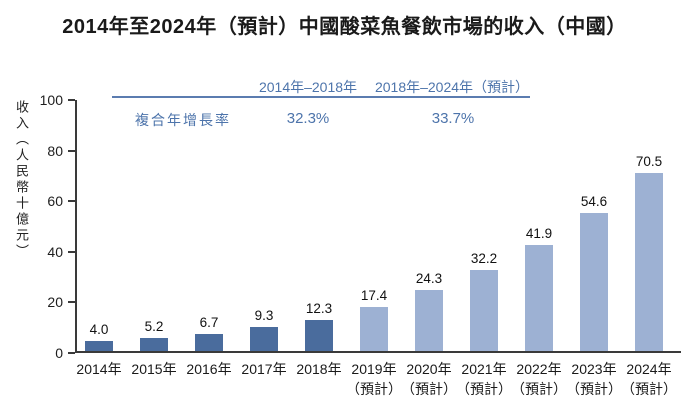 This screenshot has width=689, height=410. What do you see at coordinates (429, 379) in the screenshot?
I see `x-axis-tick-label: 2020年 （預計）` at bounding box center [429, 379].